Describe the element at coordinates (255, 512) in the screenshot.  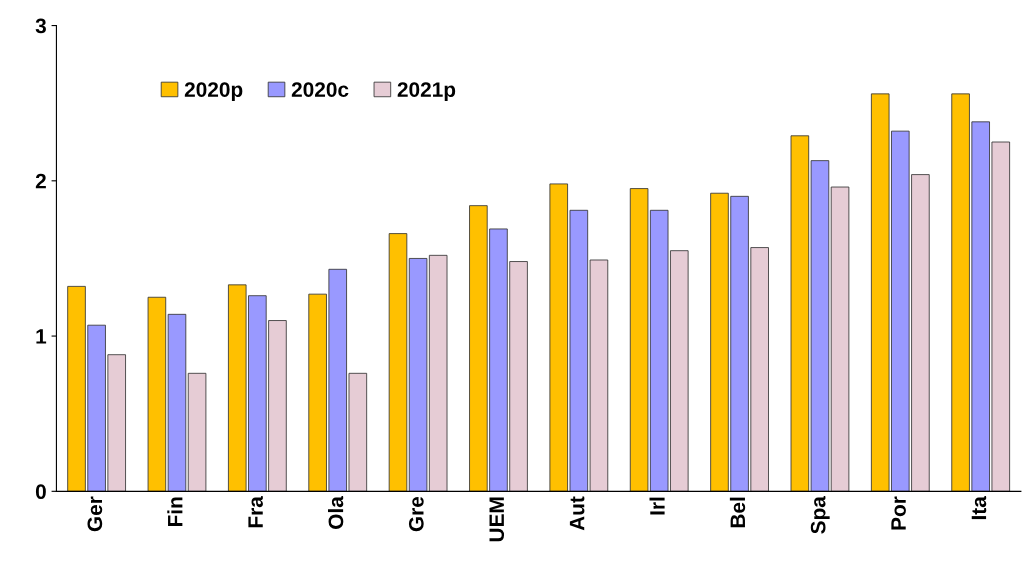
I see `x-tick-label: Fra` at that location.